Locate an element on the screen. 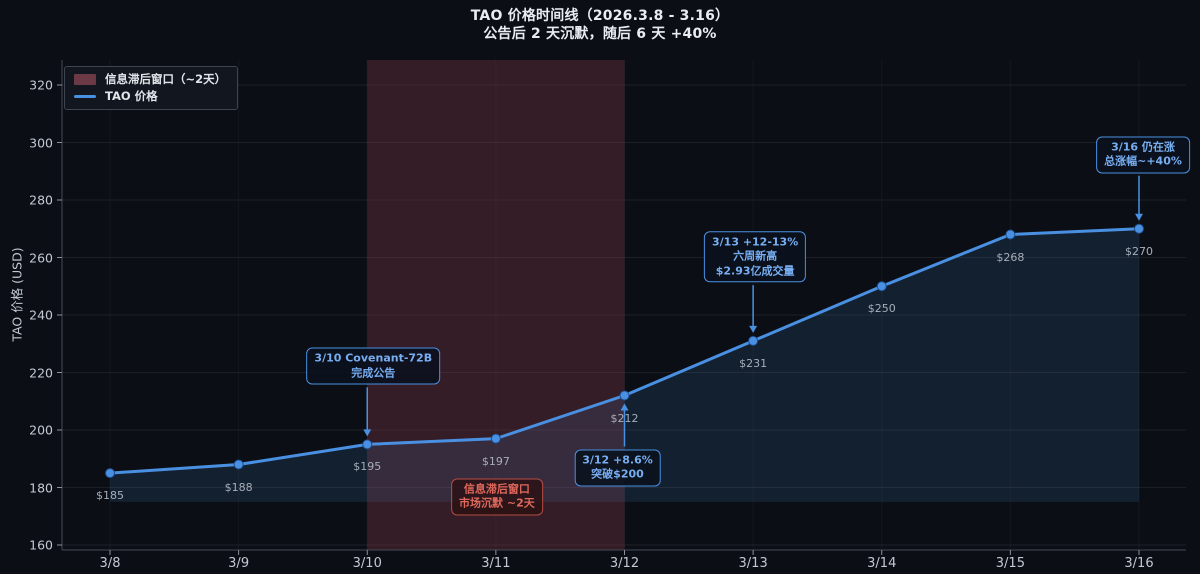 The image size is (1200, 574). y-tick-label: 180 is located at coordinates (41, 487).